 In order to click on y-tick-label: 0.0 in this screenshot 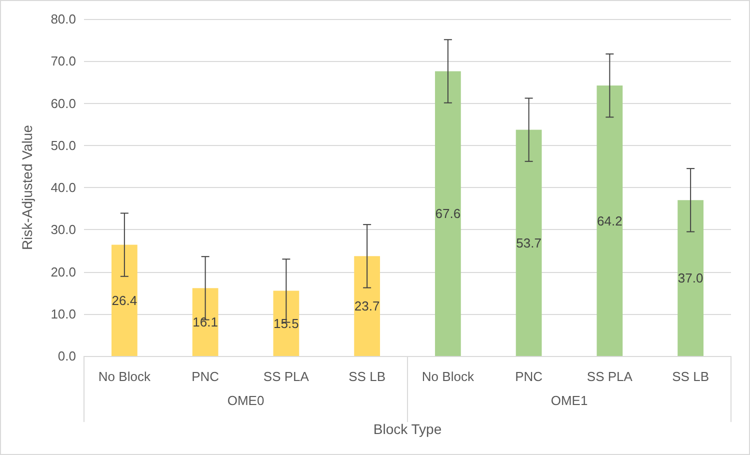, I will do `click(67, 356)`.